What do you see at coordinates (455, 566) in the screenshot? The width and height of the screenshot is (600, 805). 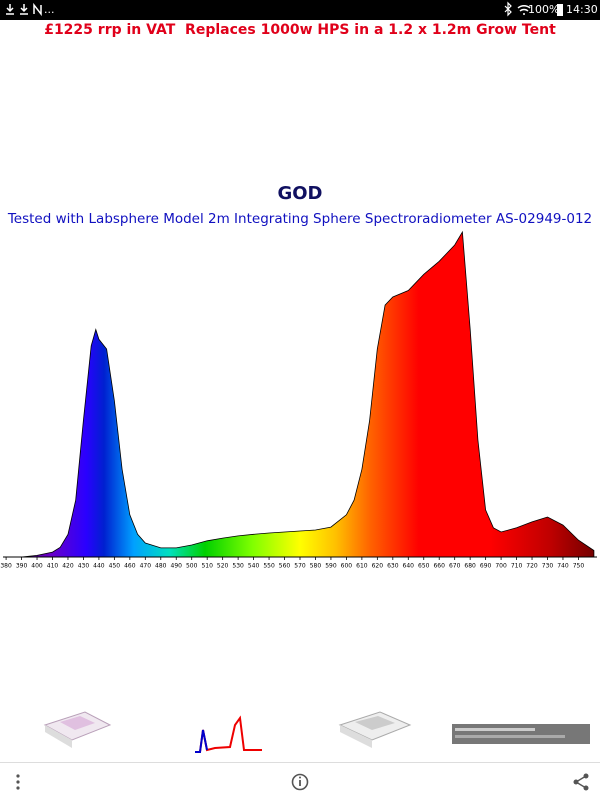 I see `x-tick-label: 670` at bounding box center [455, 566].